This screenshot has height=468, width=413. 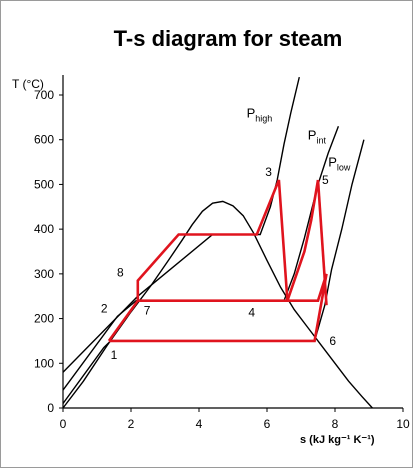 I want to click on pressure-label: Plow, so click(x=339, y=164).